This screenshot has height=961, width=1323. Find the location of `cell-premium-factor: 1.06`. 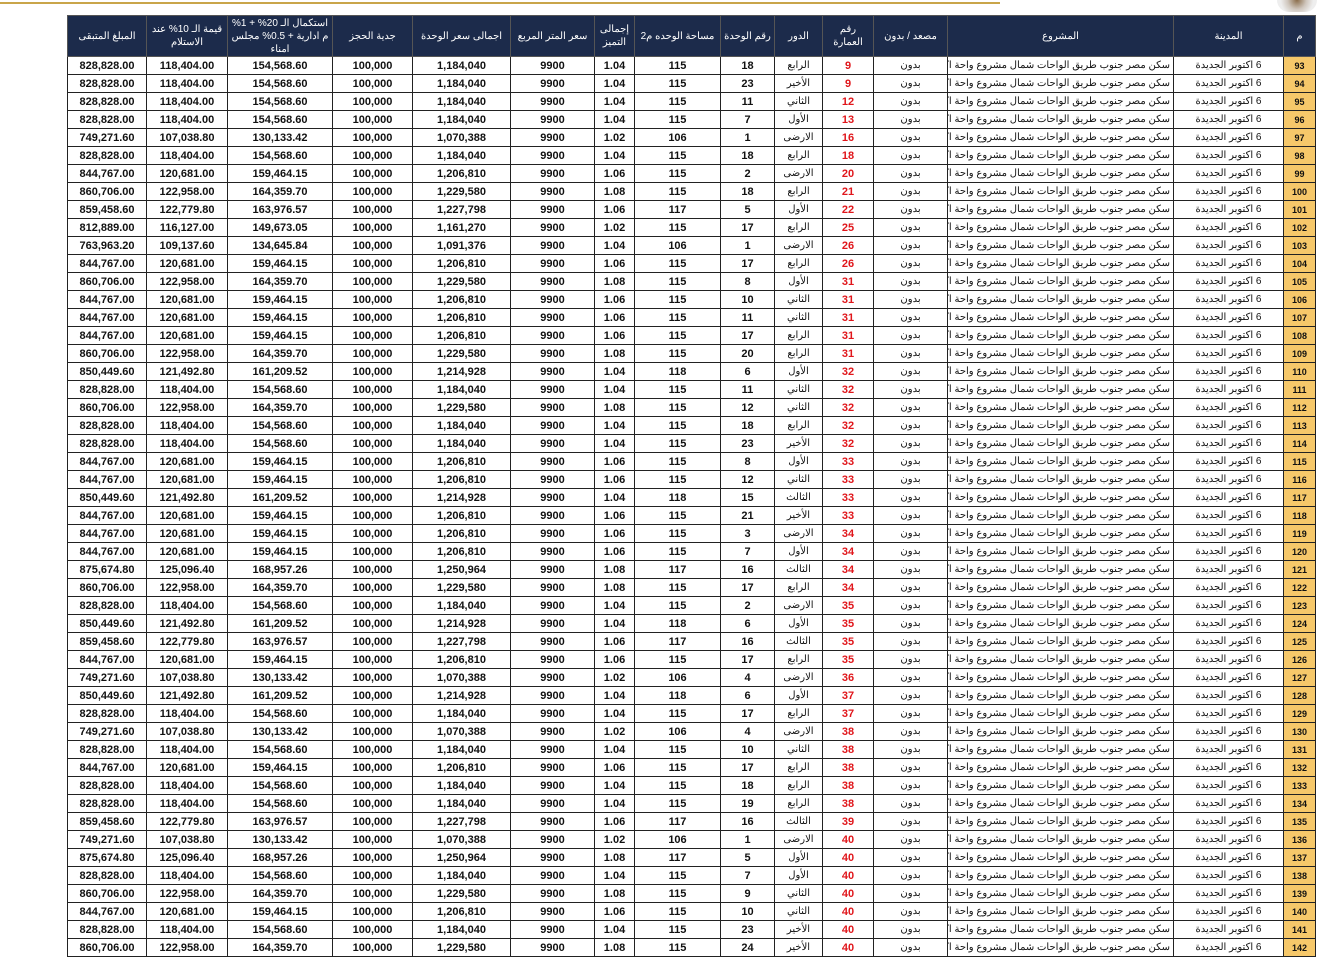

cell-premium-factor: 1.06 is located at coordinates (614, 173).